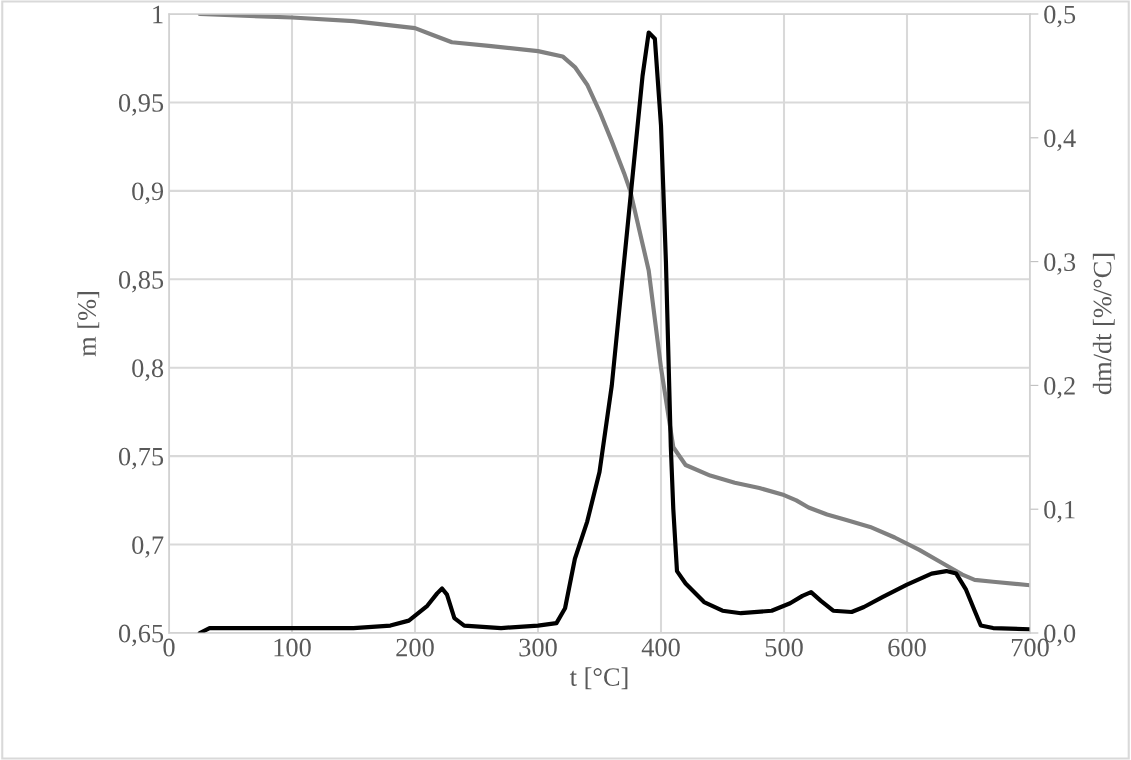 This screenshot has height=760, width=1131. I want to click on y2-tick-label: 0,1, so click(1059, 511).